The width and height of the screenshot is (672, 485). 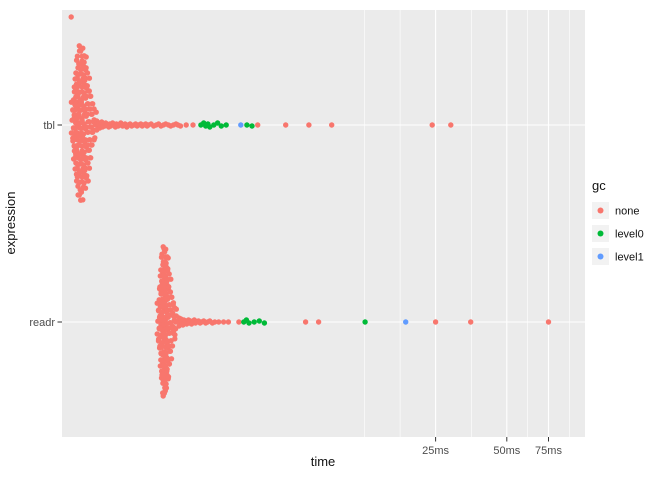 What do you see at coordinates (49, 126) in the screenshot?
I see `y-tick-label: tbl` at bounding box center [49, 126].